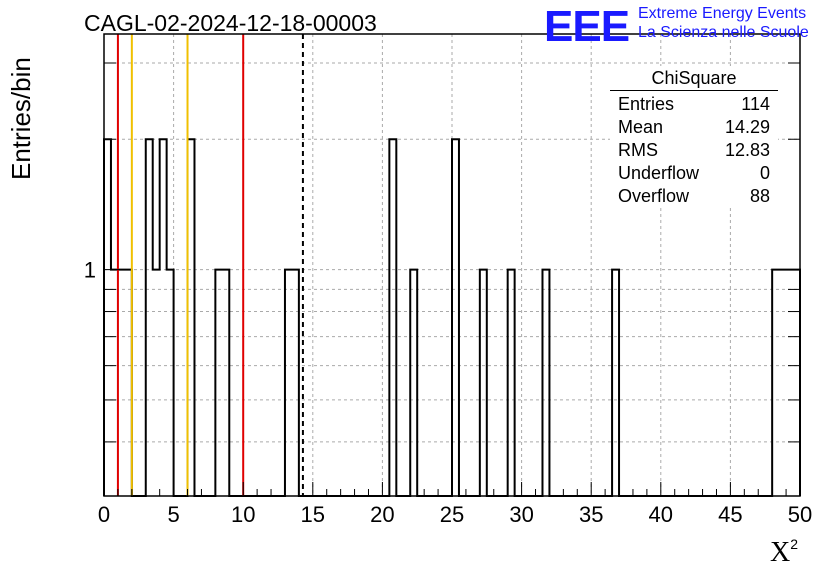 Image resolution: width=836 pixels, height=572 pixels. I want to click on x-tick-label: 0, so click(104, 514).